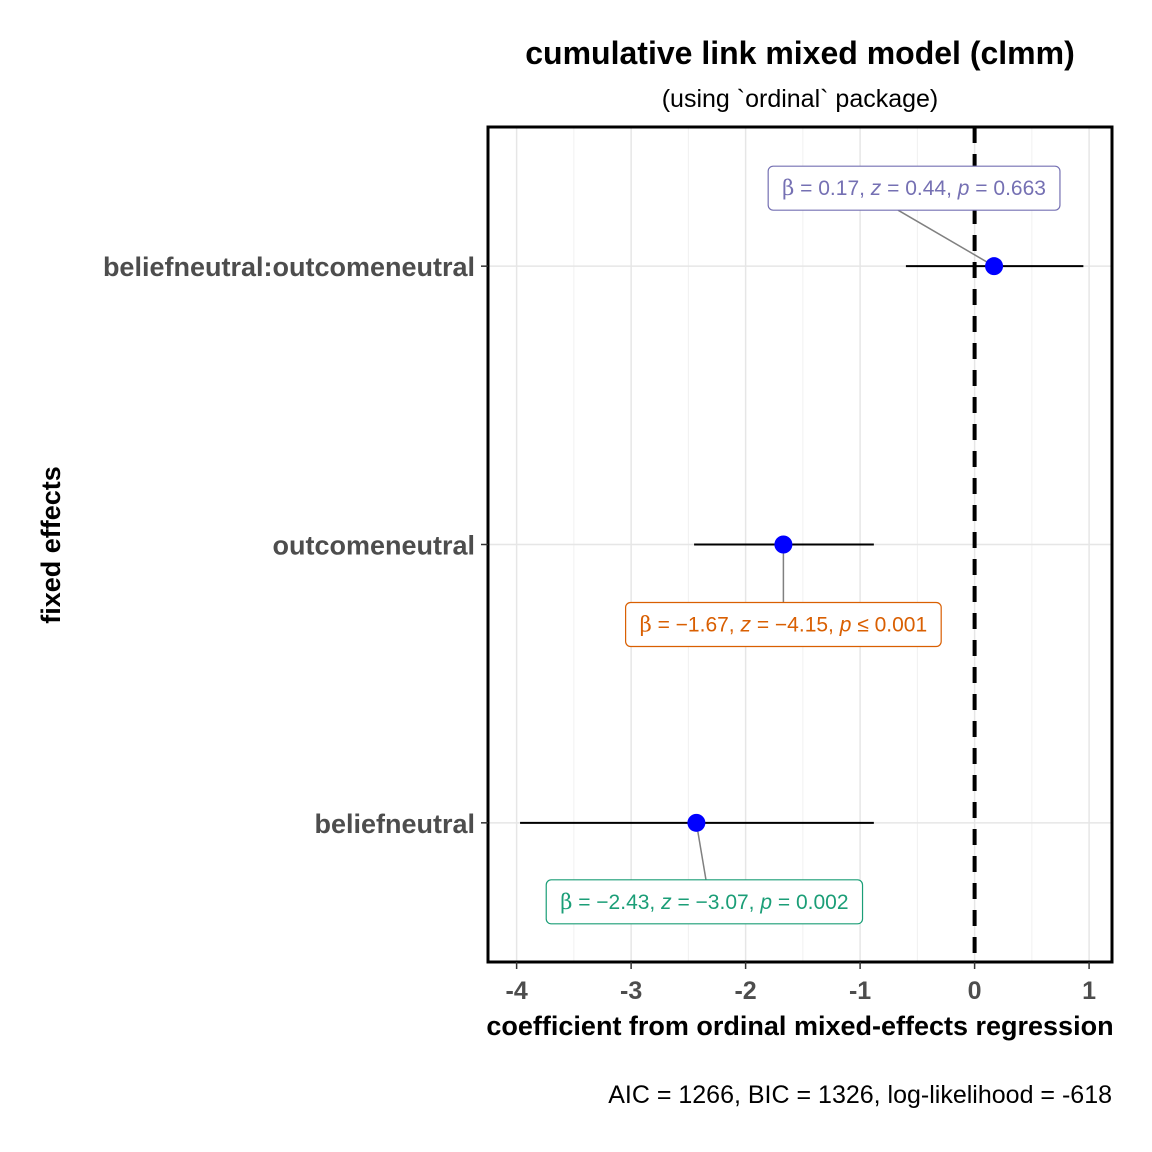 The height and width of the screenshot is (1152, 1152). Describe the element at coordinates (1089, 991) in the screenshot. I see `x-tick-label: 1` at that location.